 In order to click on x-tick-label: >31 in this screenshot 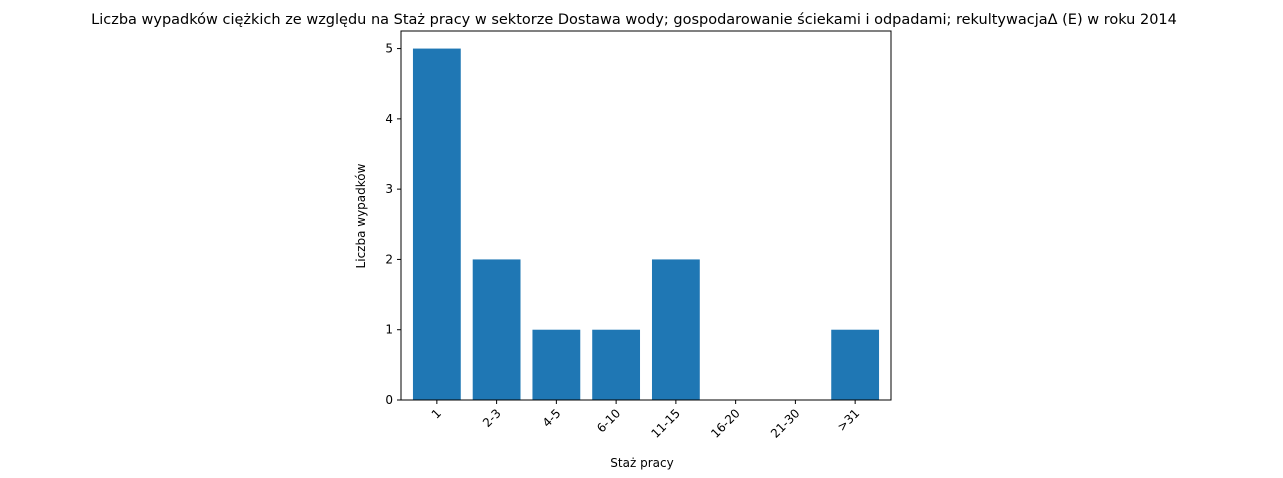, I will do `click(848, 420)`.